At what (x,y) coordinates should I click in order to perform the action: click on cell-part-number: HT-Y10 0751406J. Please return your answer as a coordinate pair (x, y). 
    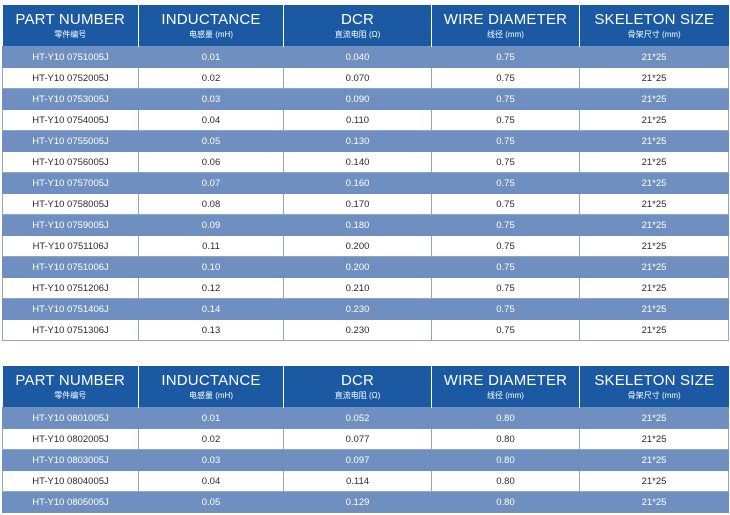
    Looking at the image, I should click on (70, 309).